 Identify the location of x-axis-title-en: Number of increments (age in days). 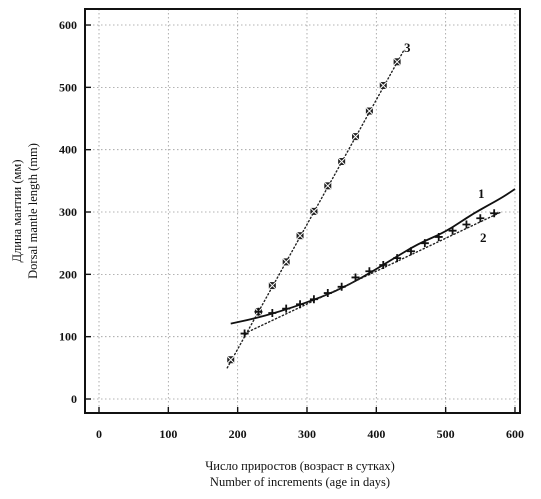
(300, 482).